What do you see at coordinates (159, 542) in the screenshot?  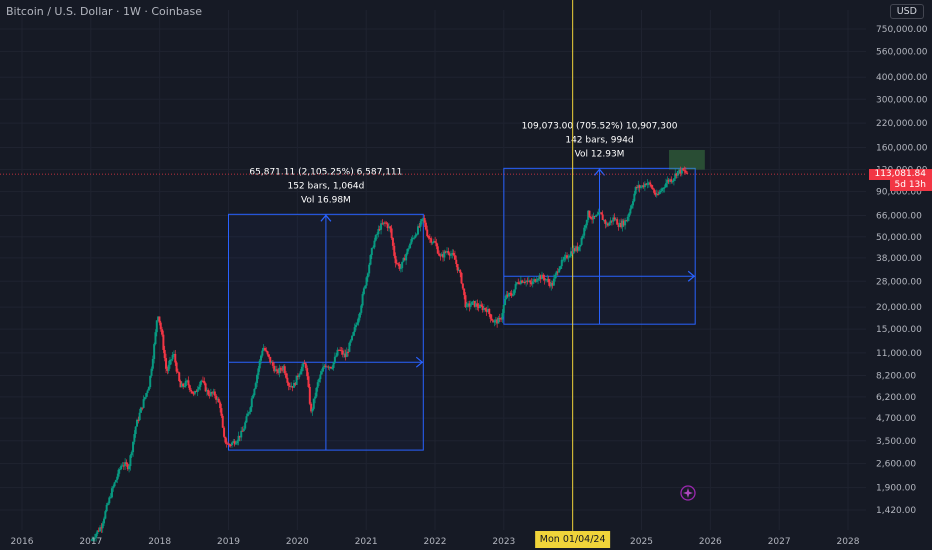 I see `time-tick-label: 2018` at bounding box center [159, 542].